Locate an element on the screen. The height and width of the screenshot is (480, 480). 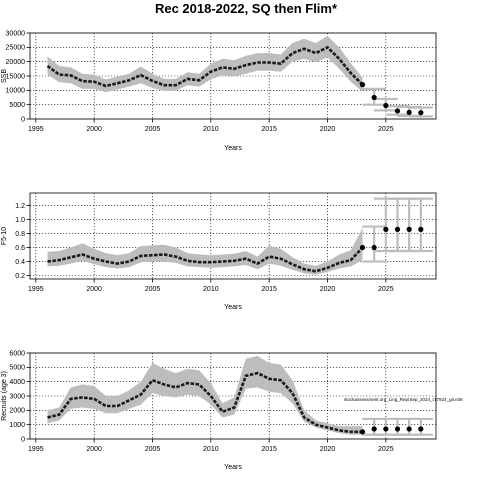
ssb-y-tick-label: 5000 is located at coordinates (17, 105).